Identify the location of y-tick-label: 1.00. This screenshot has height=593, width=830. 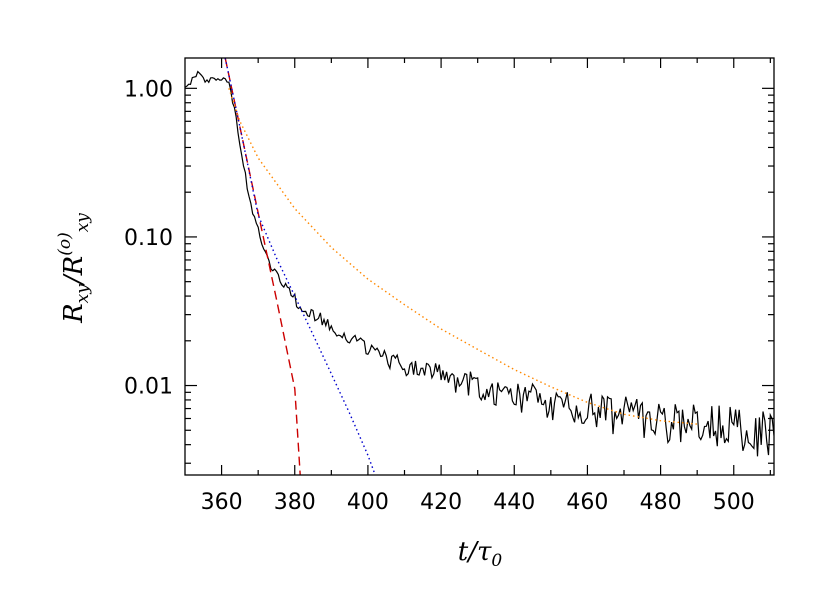
(148, 89).